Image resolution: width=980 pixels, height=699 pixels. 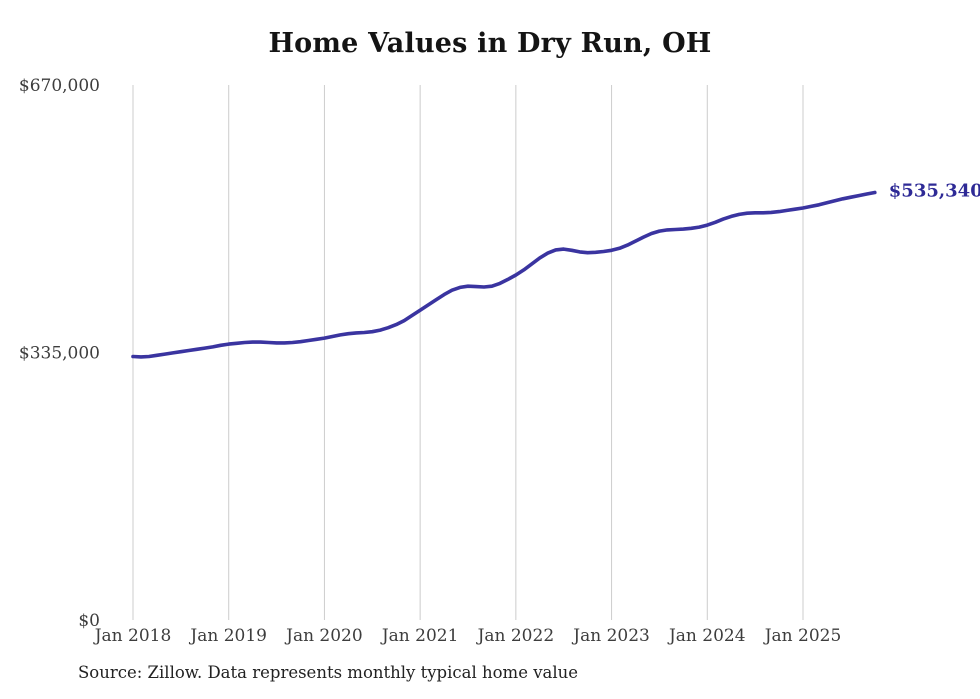 I want to click on x-tick-label: Jan 2019, so click(x=227, y=636).